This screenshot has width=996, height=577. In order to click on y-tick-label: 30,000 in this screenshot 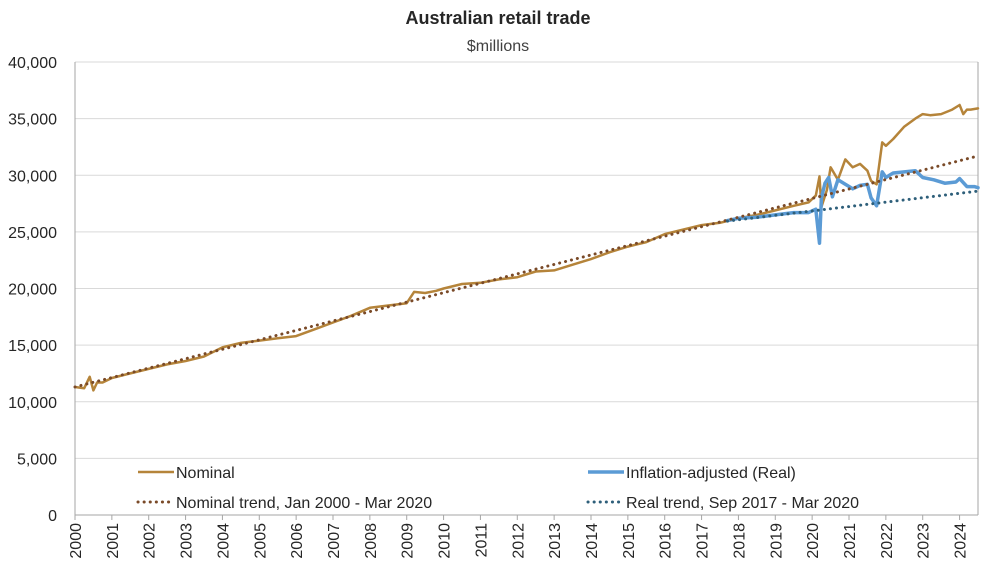, I will do `click(32, 176)`.